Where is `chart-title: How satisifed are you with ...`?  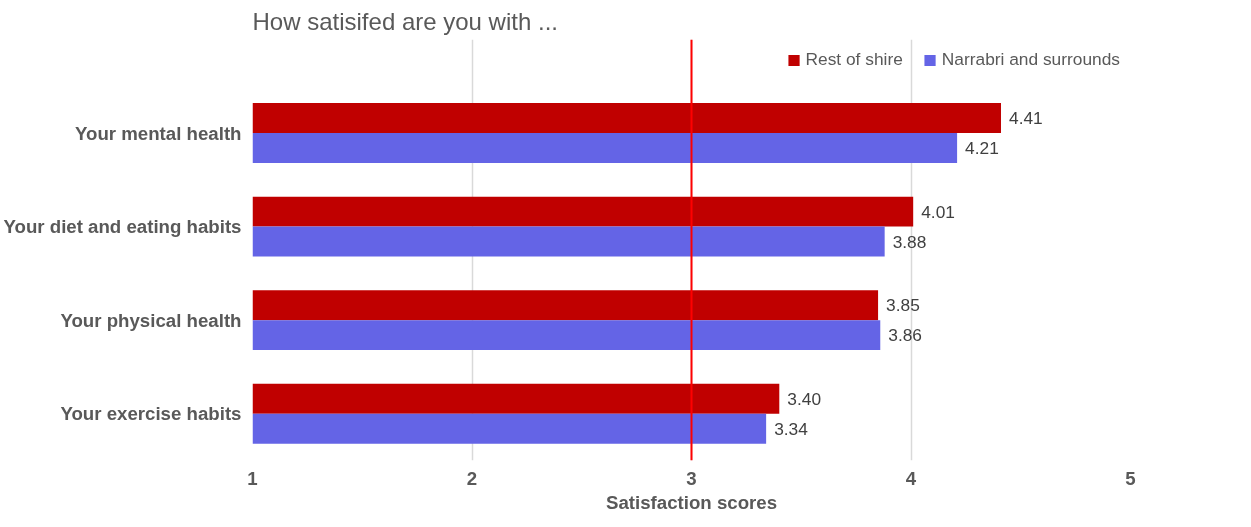 chart-title: How satisifed are you with ... is located at coordinates (405, 21).